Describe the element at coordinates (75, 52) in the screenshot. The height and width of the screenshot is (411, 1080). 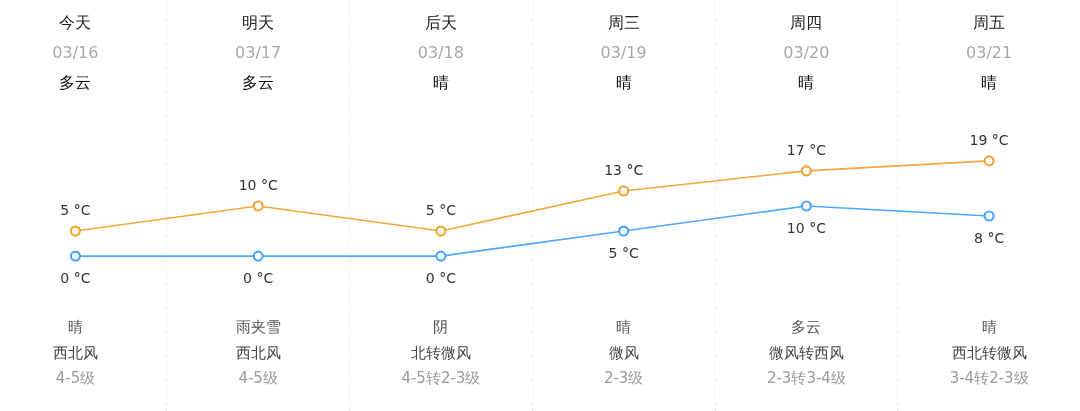
I see `category-label: 今天 03/16 多云` at that location.